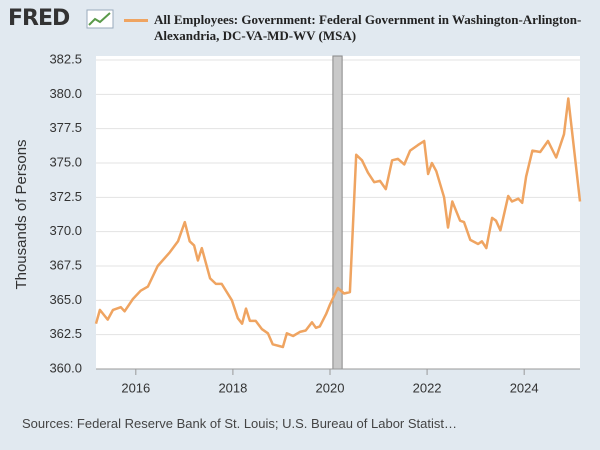 The width and height of the screenshot is (600, 450). What do you see at coordinates (337, 212) in the screenshot?
I see `recession-band` at bounding box center [337, 212].